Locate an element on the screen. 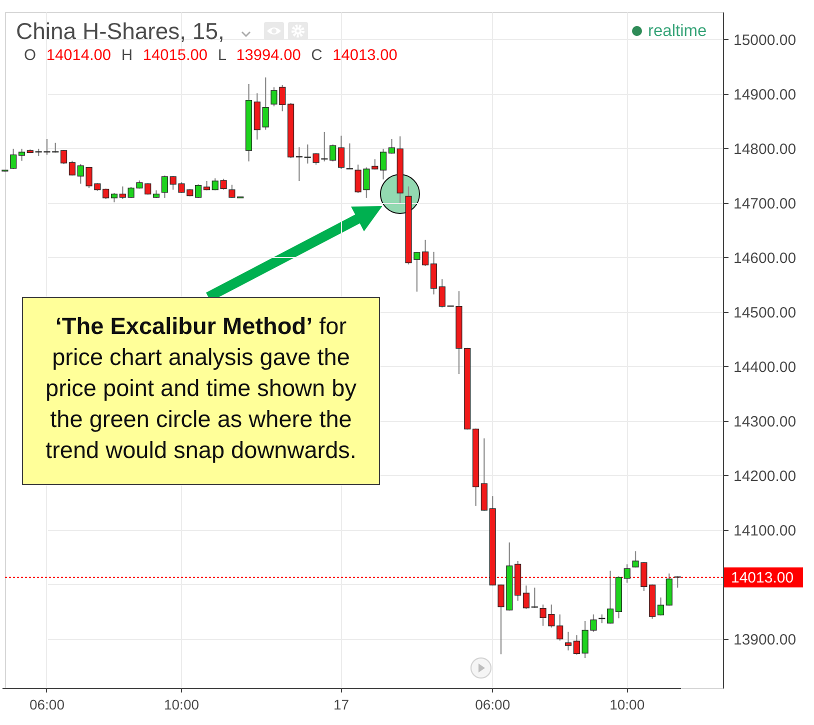  chart-title: China H-Shares, 15, is located at coordinates (120, 31).